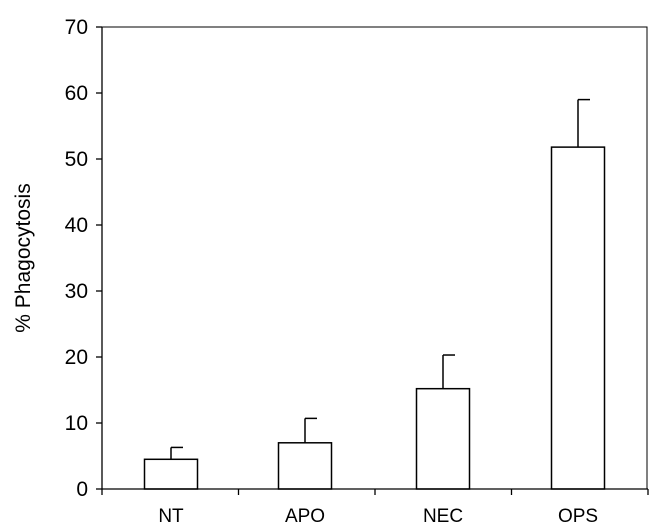 The image size is (649, 532). Describe the element at coordinates (76, 423) in the screenshot. I see `y-tick-label: 10` at that location.